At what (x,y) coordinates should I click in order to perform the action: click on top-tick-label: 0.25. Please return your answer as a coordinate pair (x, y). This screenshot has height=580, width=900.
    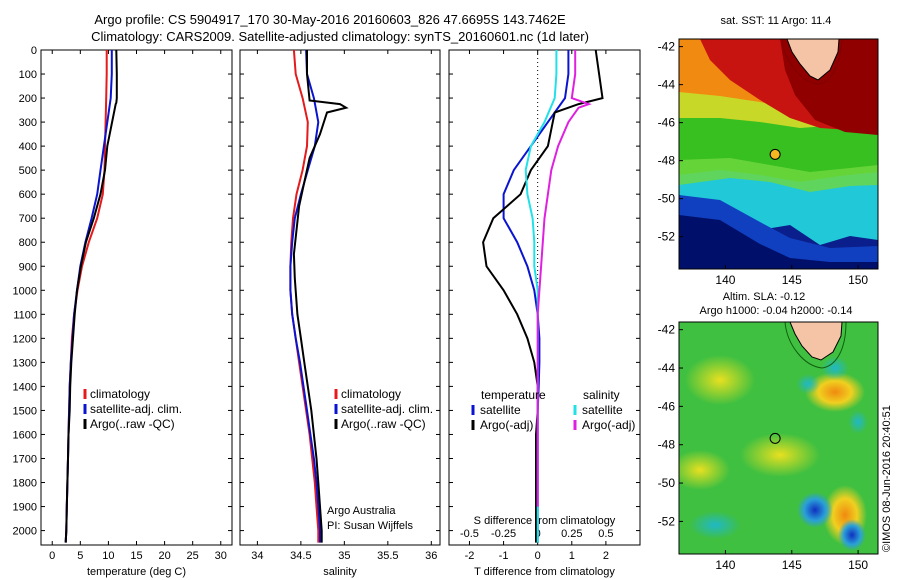
    Looking at the image, I should click on (571, 534).